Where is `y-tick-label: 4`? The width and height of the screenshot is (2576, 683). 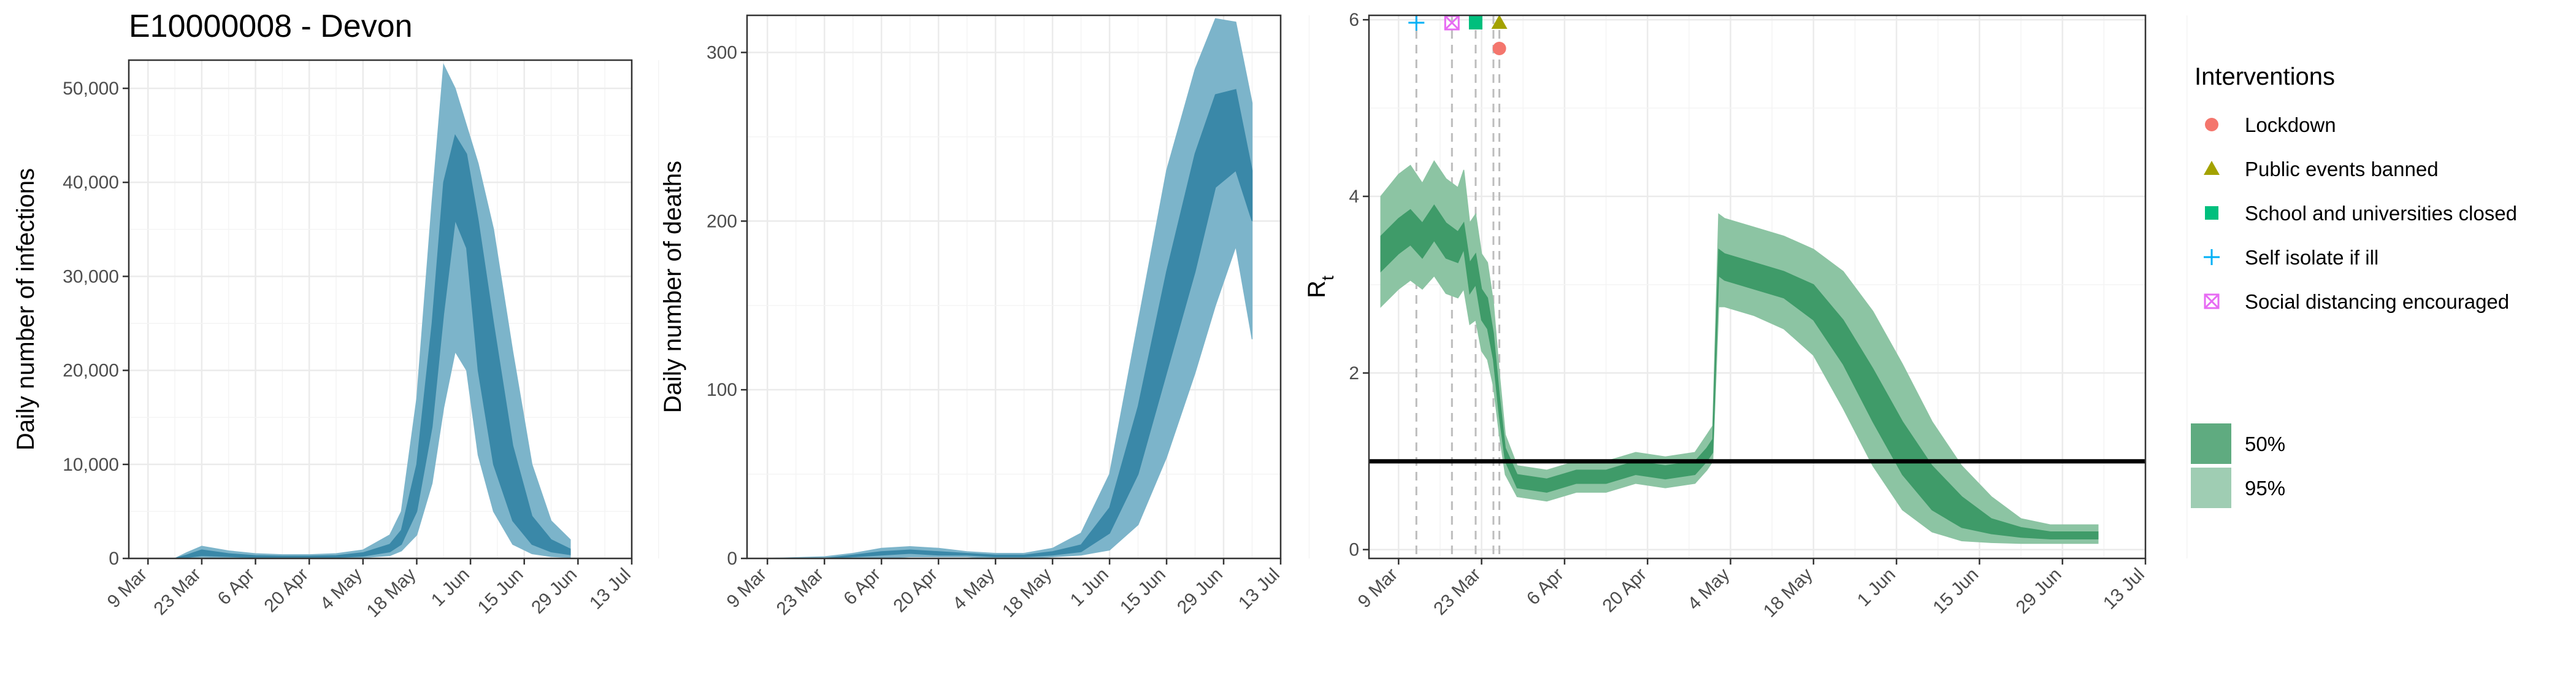
y-tick-label: 4 is located at coordinates (1354, 197).